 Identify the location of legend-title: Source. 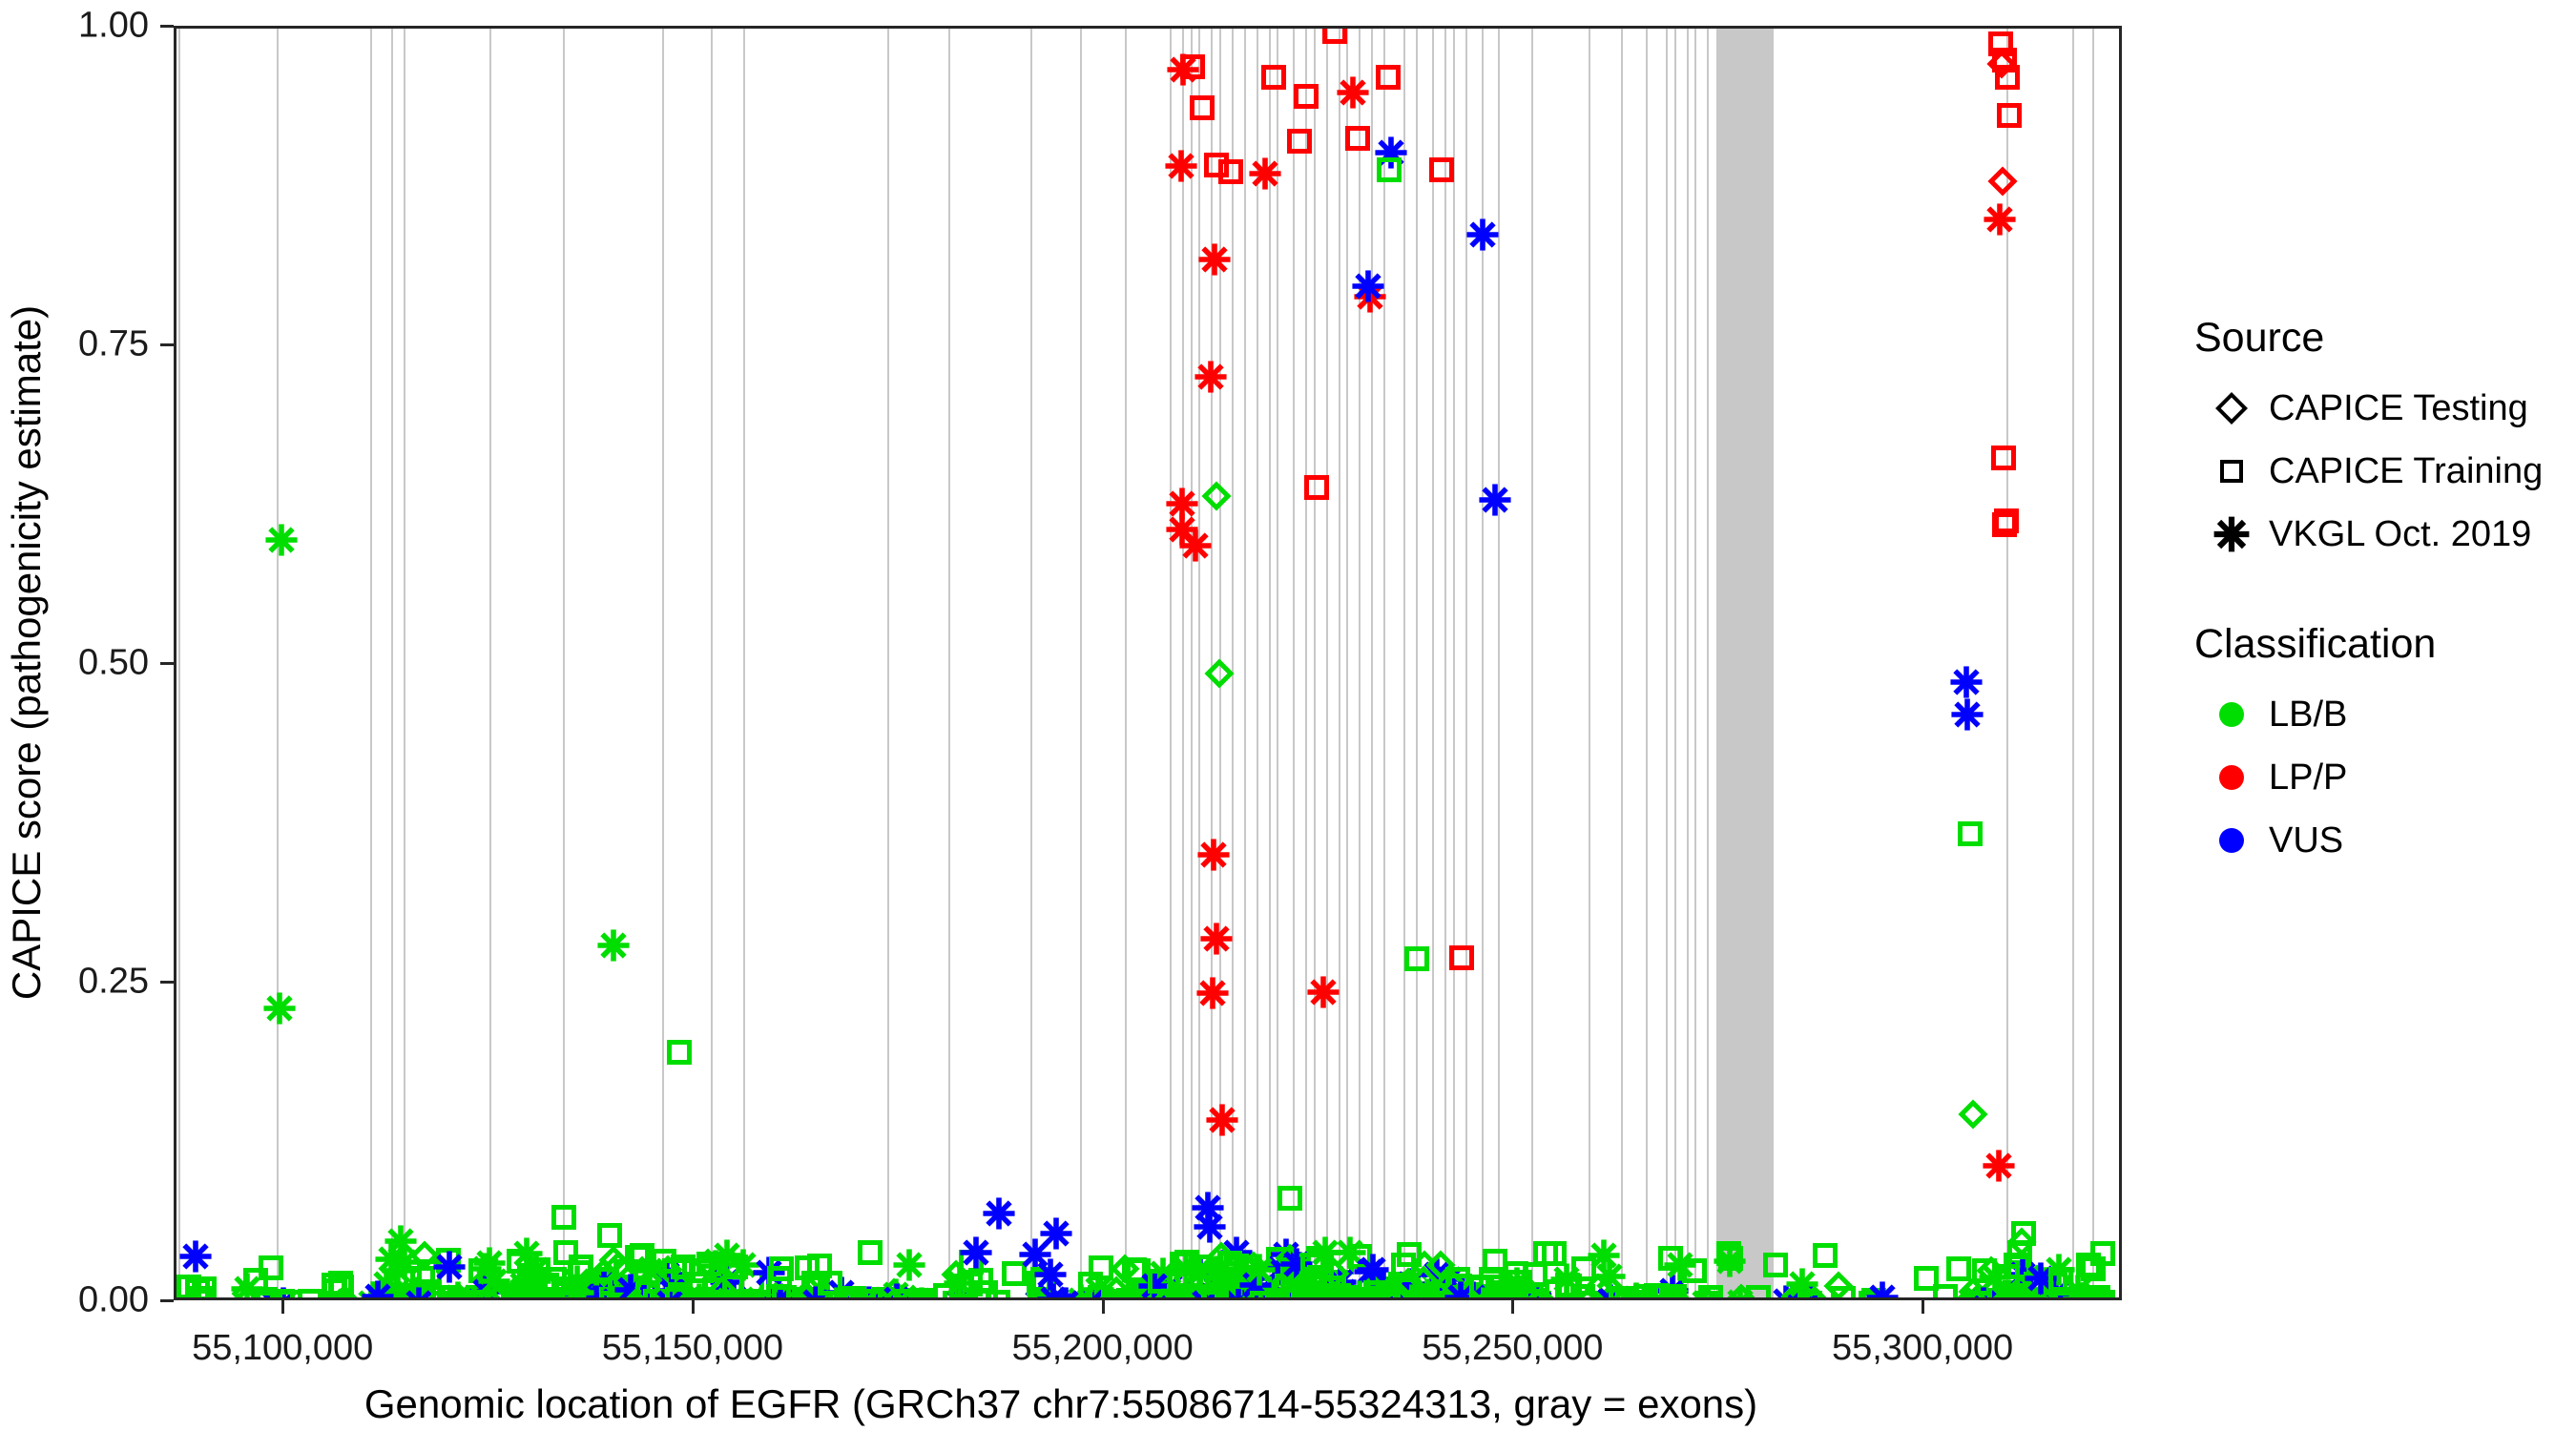
(2259, 338).